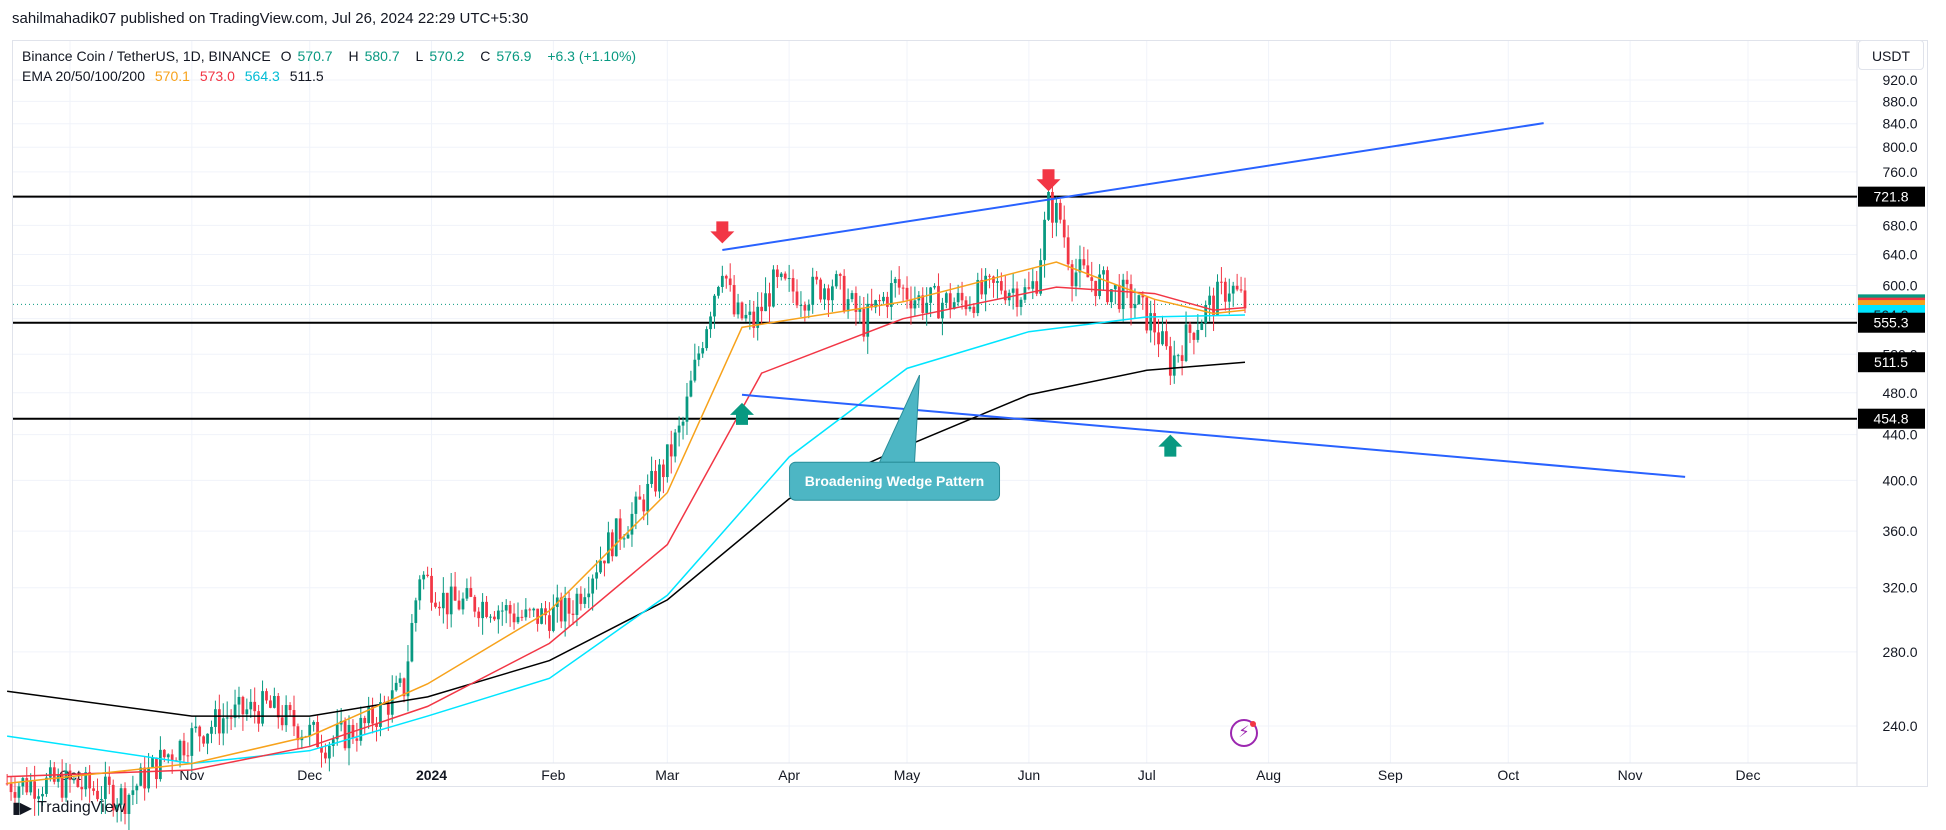 The image size is (1946, 830). What do you see at coordinates (1268, 775) in the screenshot?
I see `x-tick-label: Aug` at bounding box center [1268, 775].